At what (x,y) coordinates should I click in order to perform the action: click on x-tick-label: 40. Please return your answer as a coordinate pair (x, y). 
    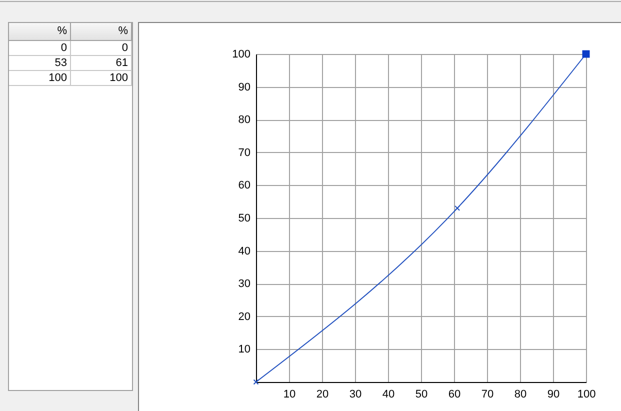
    Looking at the image, I should click on (388, 394).